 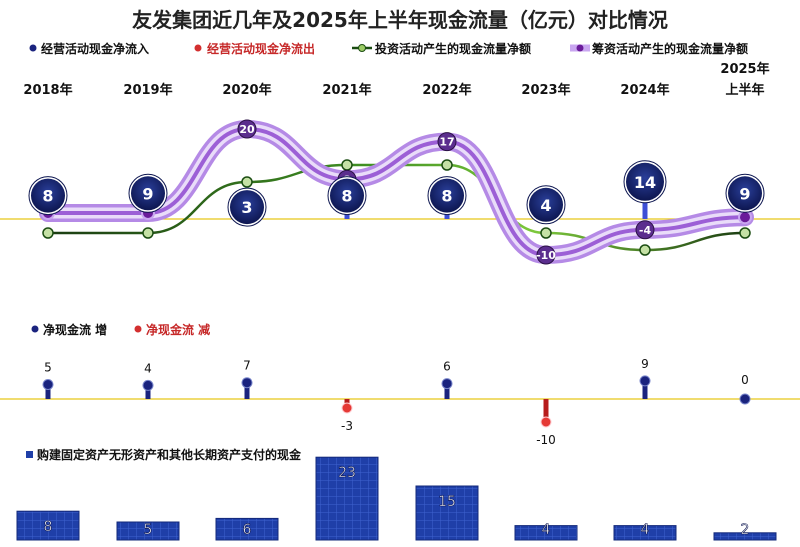 I want to click on operating-value-label: 14, so click(x=645, y=182).